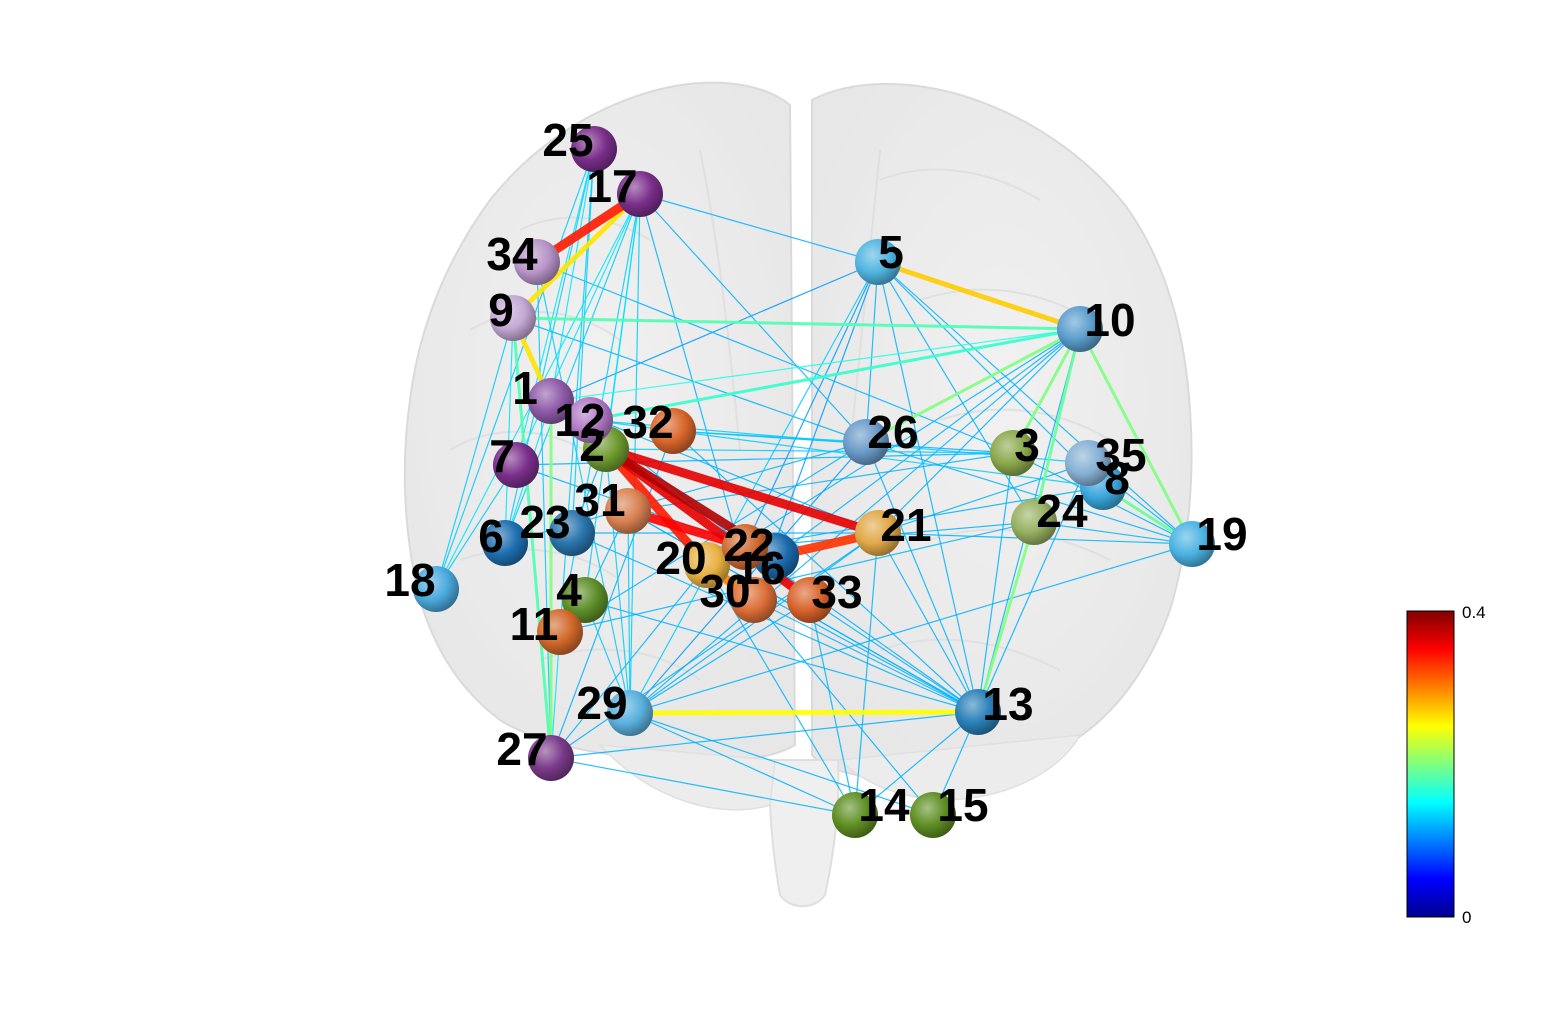 The image size is (1563, 1019). Describe the element at coordinates (1007, 704) in the screenshot. I see `node-label-13: 13` at that location.